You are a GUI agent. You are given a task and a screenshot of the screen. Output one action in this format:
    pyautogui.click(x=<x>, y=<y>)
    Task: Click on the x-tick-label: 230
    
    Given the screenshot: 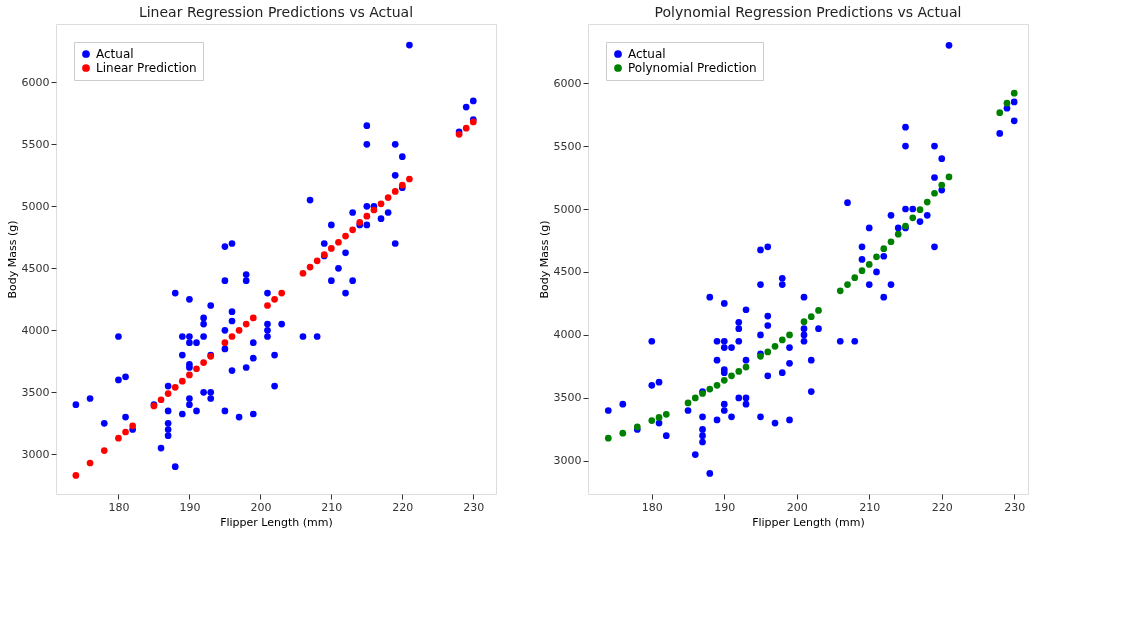 What is the action you would take?
    pyautogui.click(x=1015, y=507)
    